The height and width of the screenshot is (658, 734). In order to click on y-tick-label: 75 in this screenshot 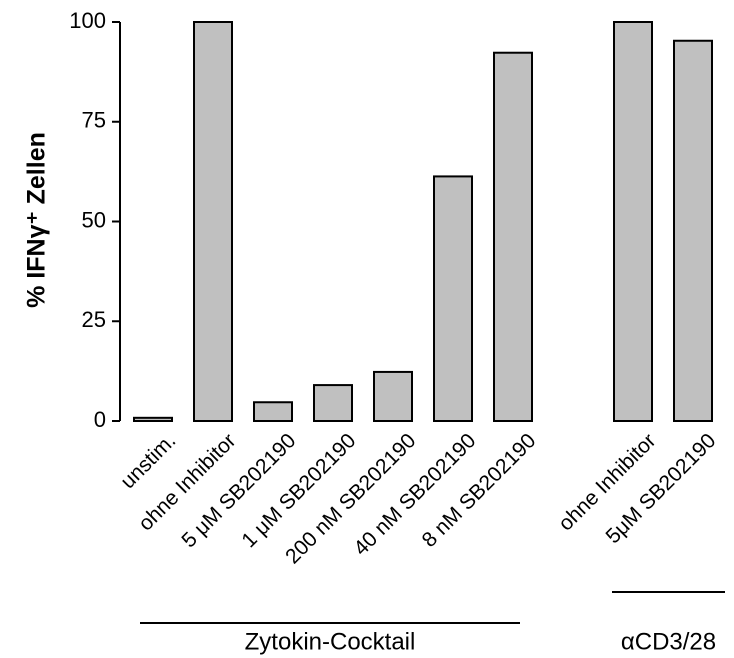, I will do `click(94, 120)`.